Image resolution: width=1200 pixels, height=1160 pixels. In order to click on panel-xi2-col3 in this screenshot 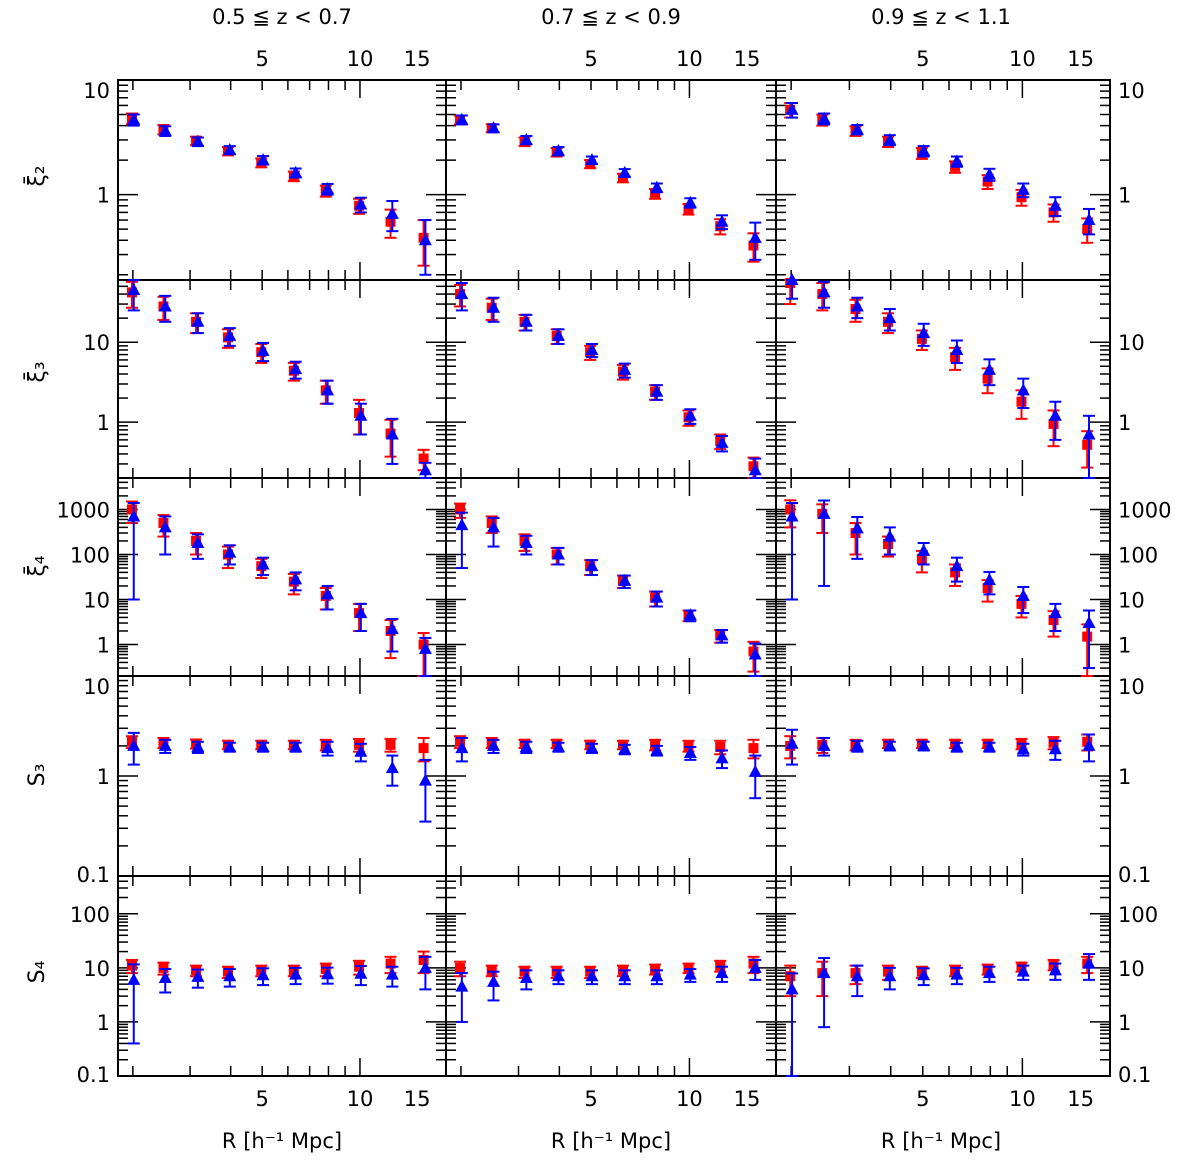, I will do `click(943, 180)`.